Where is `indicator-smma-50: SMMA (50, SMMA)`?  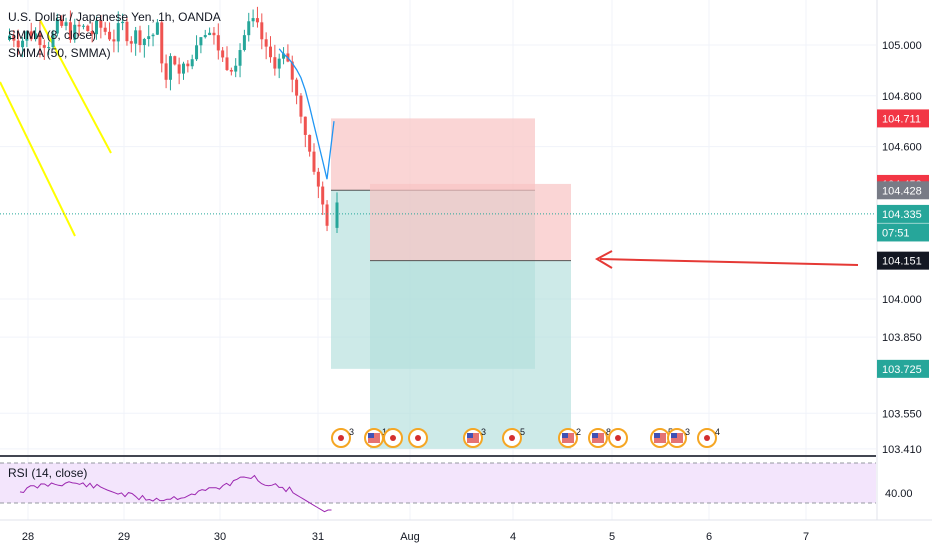 indicator-smma-50: SMMA (50, SMMA) is located at coordinates (59, 53).